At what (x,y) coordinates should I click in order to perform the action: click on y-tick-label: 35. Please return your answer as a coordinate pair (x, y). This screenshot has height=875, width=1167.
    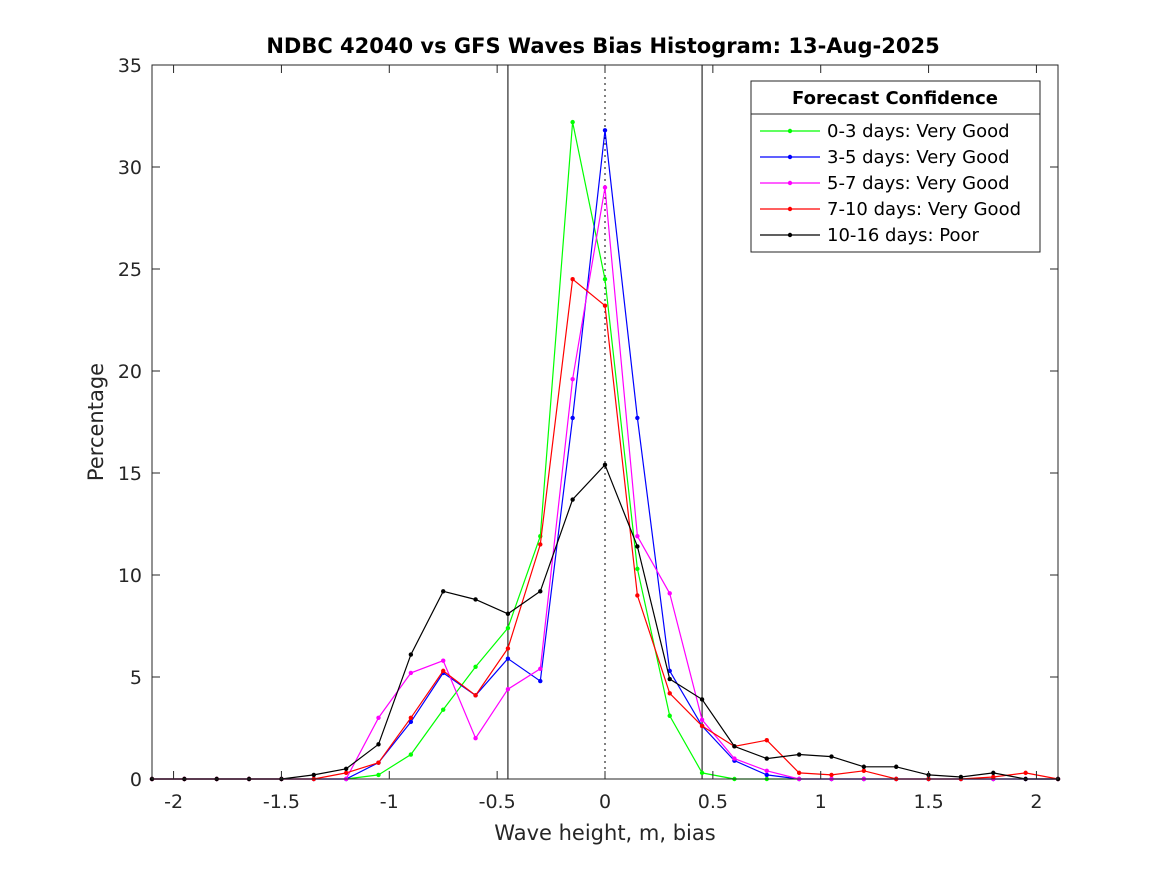
    Looking at the image, I should click on (130, 66).